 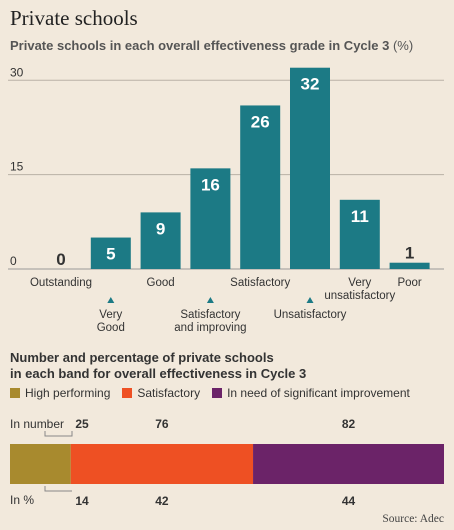 I want to click on row-label-percent: In %, so click(x=22, y=500).